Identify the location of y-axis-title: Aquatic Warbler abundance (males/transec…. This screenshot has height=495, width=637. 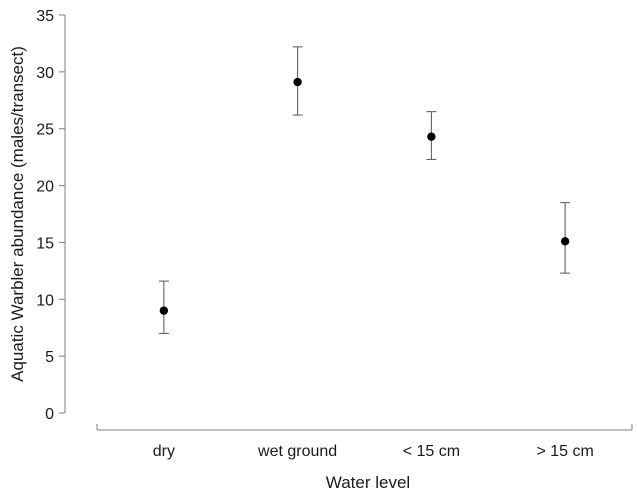
(17, 214).